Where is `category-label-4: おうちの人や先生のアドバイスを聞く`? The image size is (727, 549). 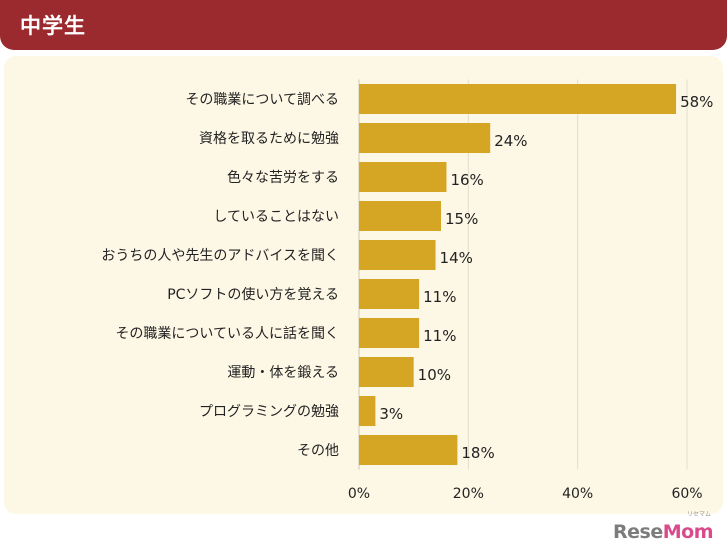 category-label-4: おうちの人や先生のアドバイスを聞く is located at coordinates (220, 256).